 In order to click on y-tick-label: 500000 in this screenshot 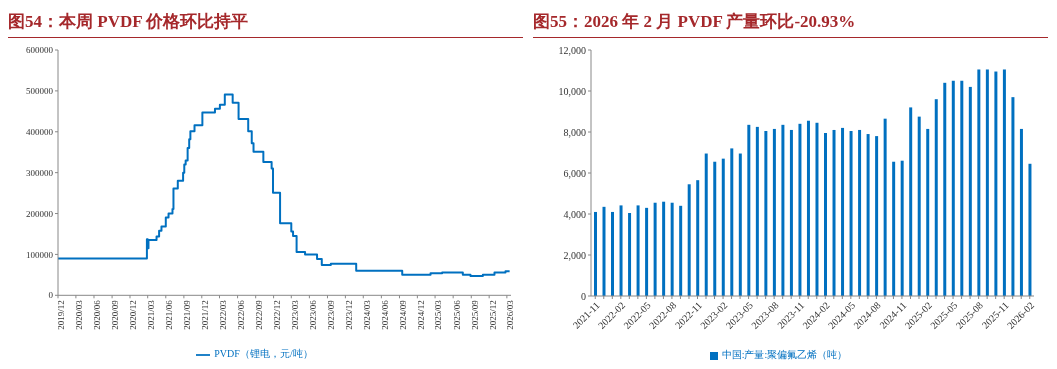, I will do `click(40, 91)`.